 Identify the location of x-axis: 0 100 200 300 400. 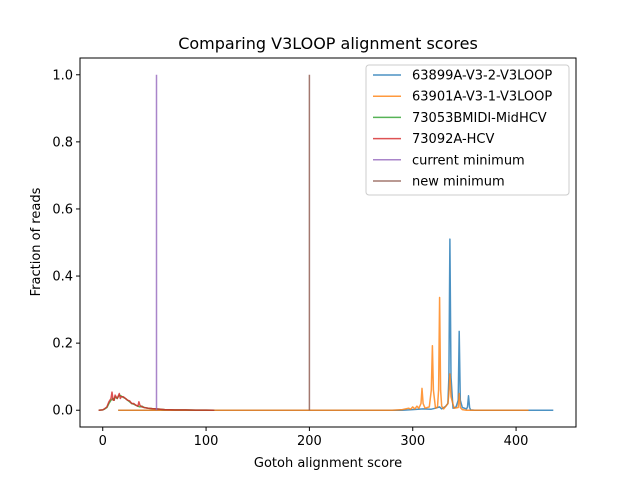
(314, 438).